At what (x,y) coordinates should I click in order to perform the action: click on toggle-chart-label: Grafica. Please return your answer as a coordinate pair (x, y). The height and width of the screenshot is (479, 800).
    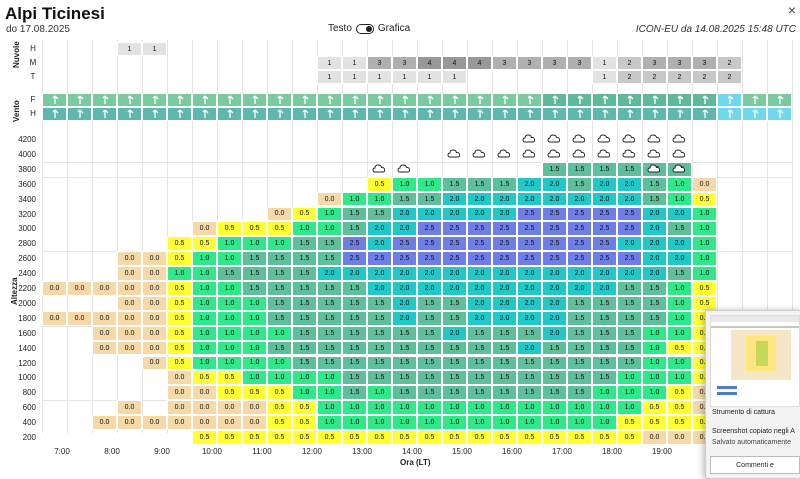
    Looking at the image, I should click on (394, 28).